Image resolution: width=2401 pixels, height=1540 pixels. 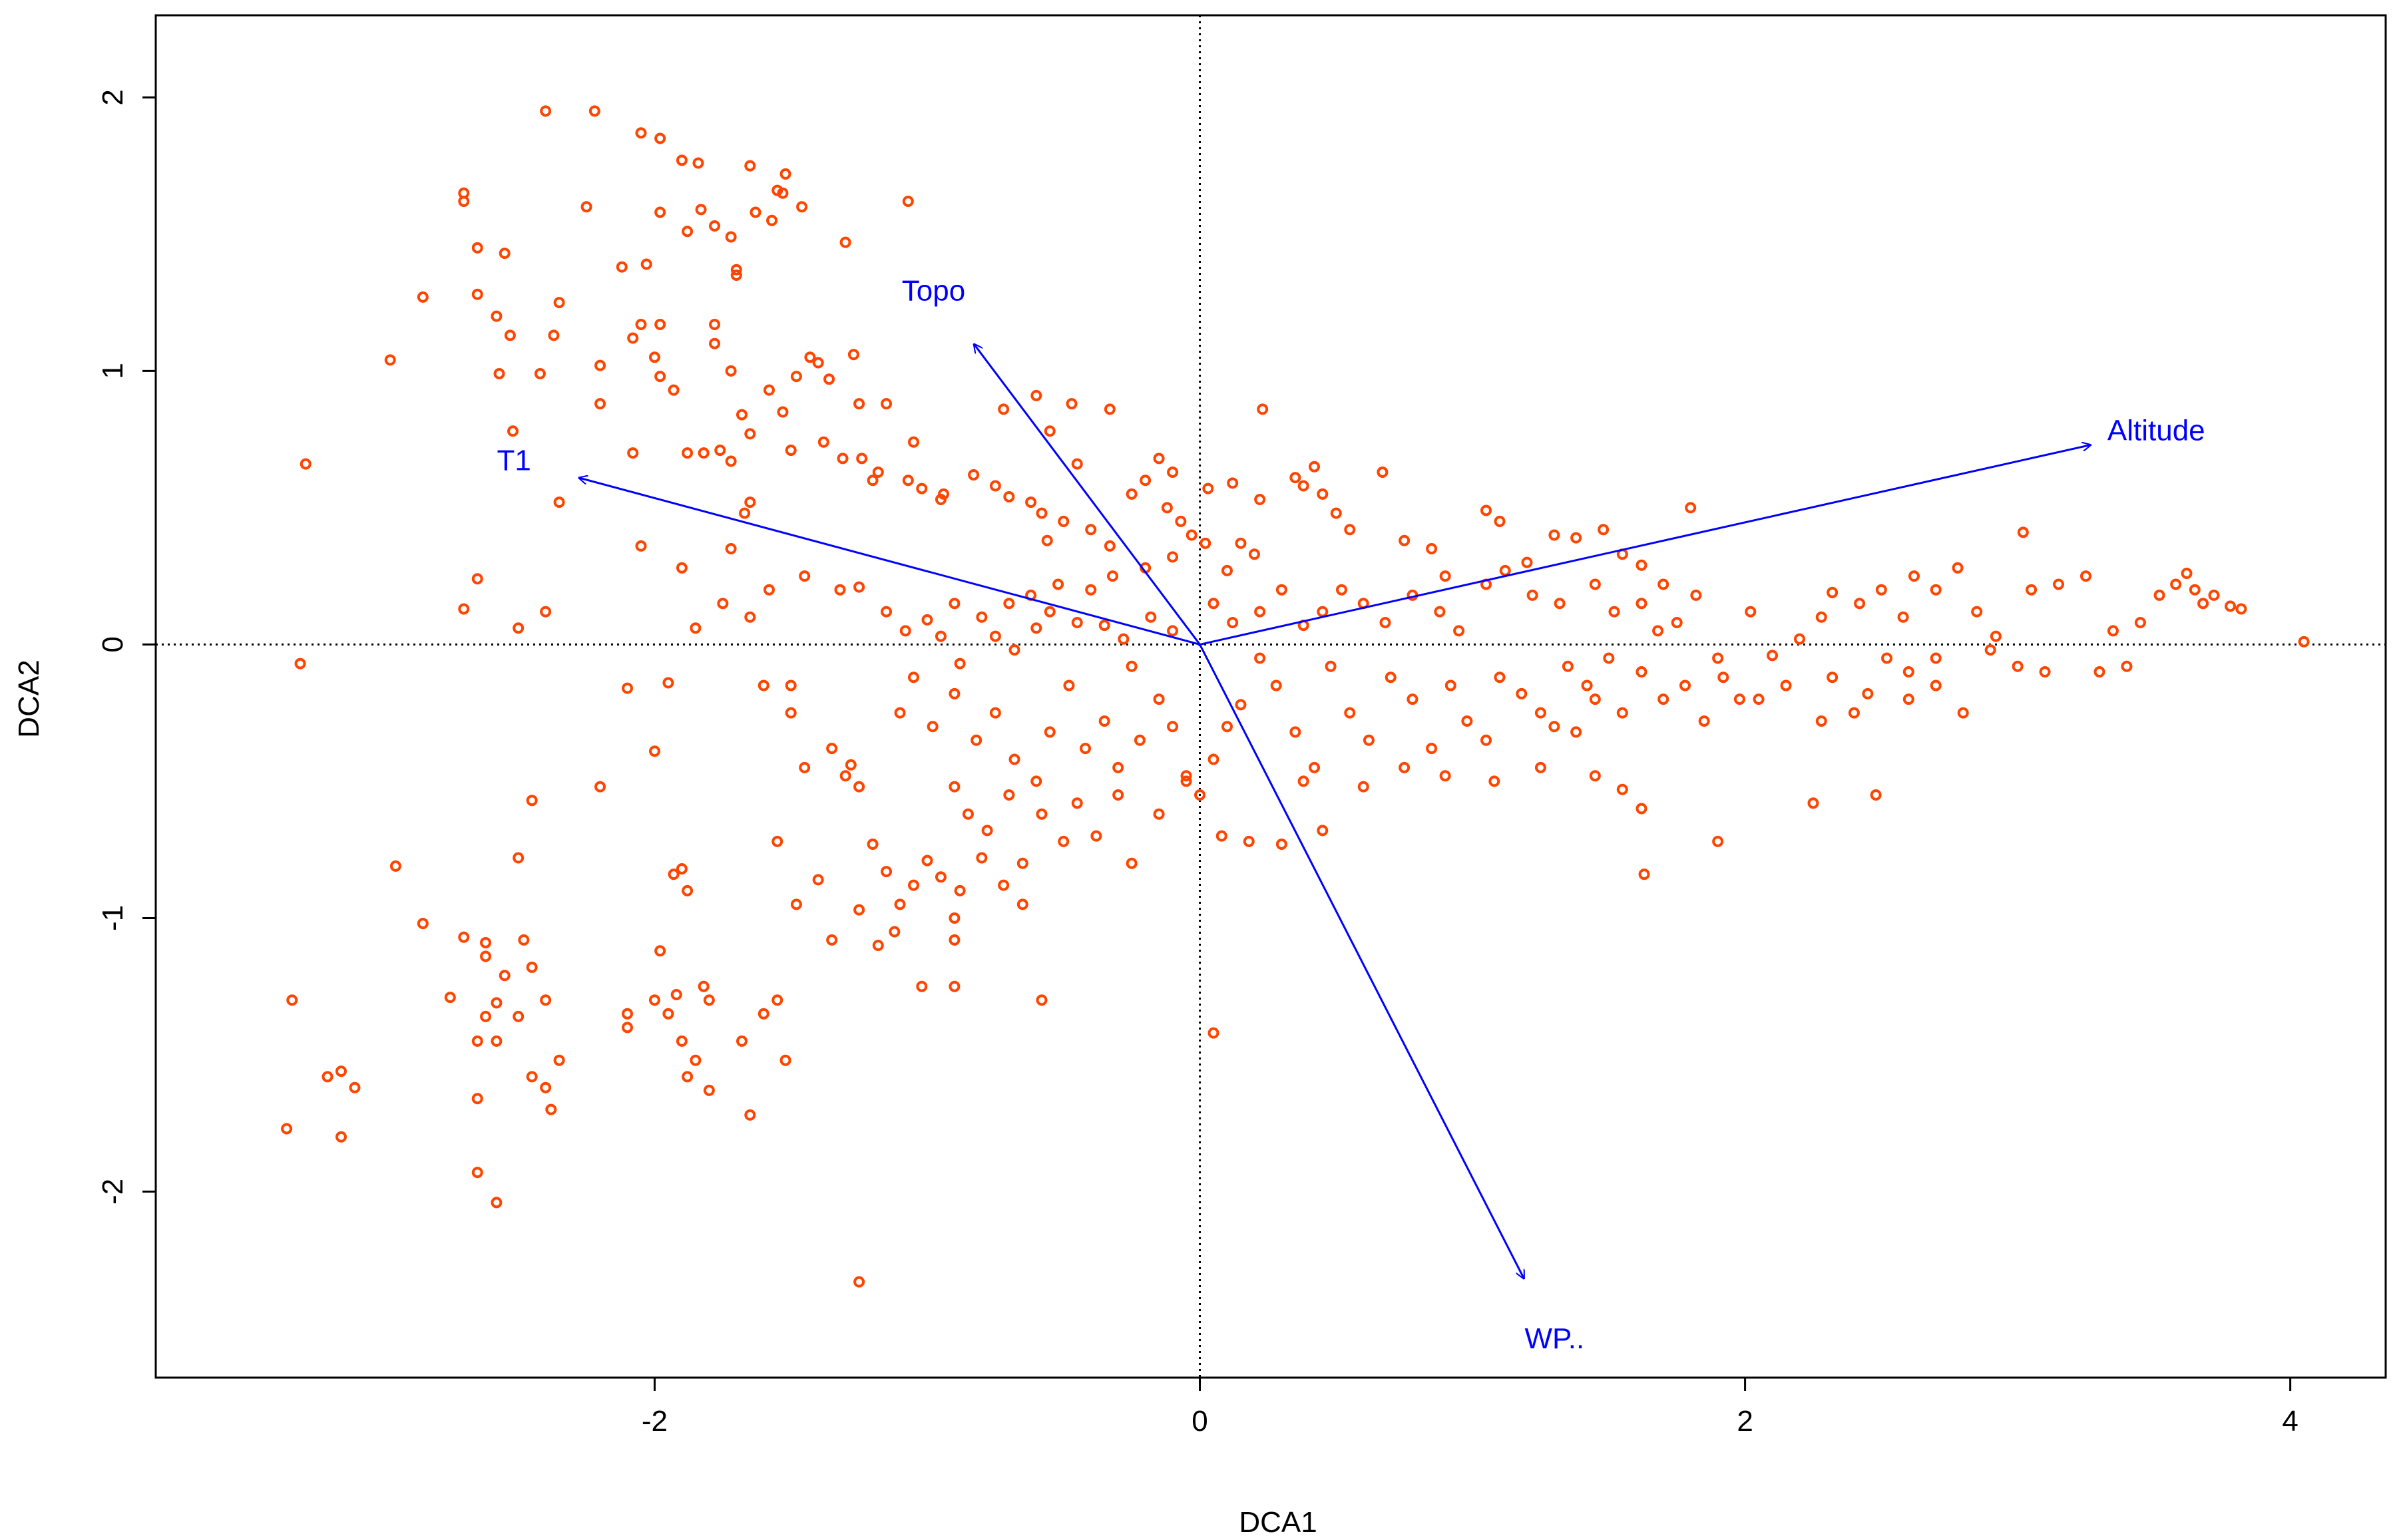 What do you see at coordinates (2156, 430) in the screenshot?
I see `vector-label: Altitude` at bounding box center [2156, 430].